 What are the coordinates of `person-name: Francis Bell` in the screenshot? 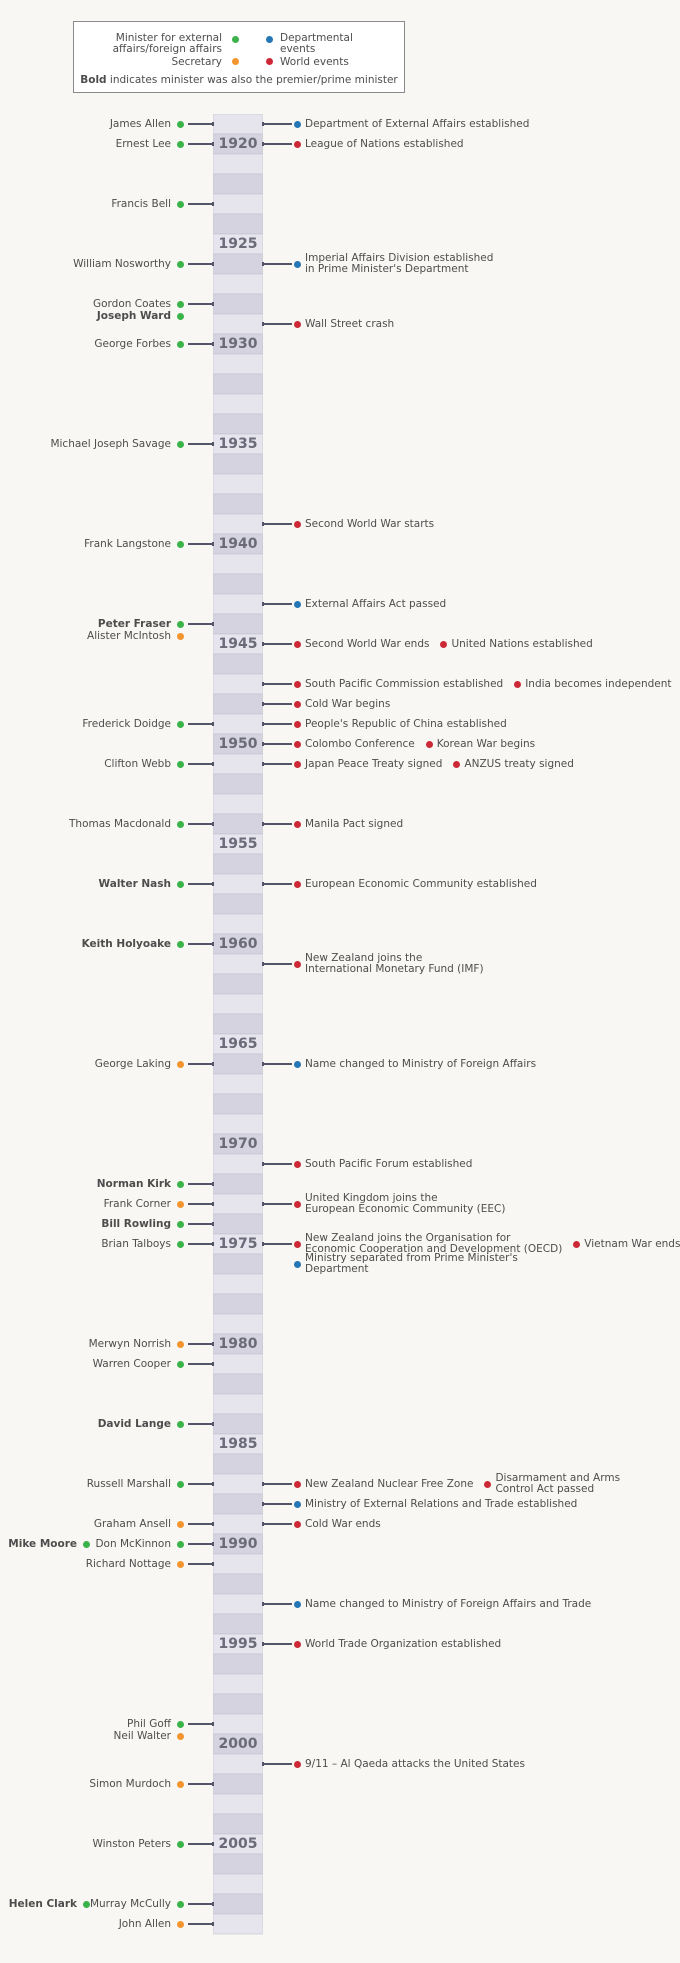 It's located at (141, 203).